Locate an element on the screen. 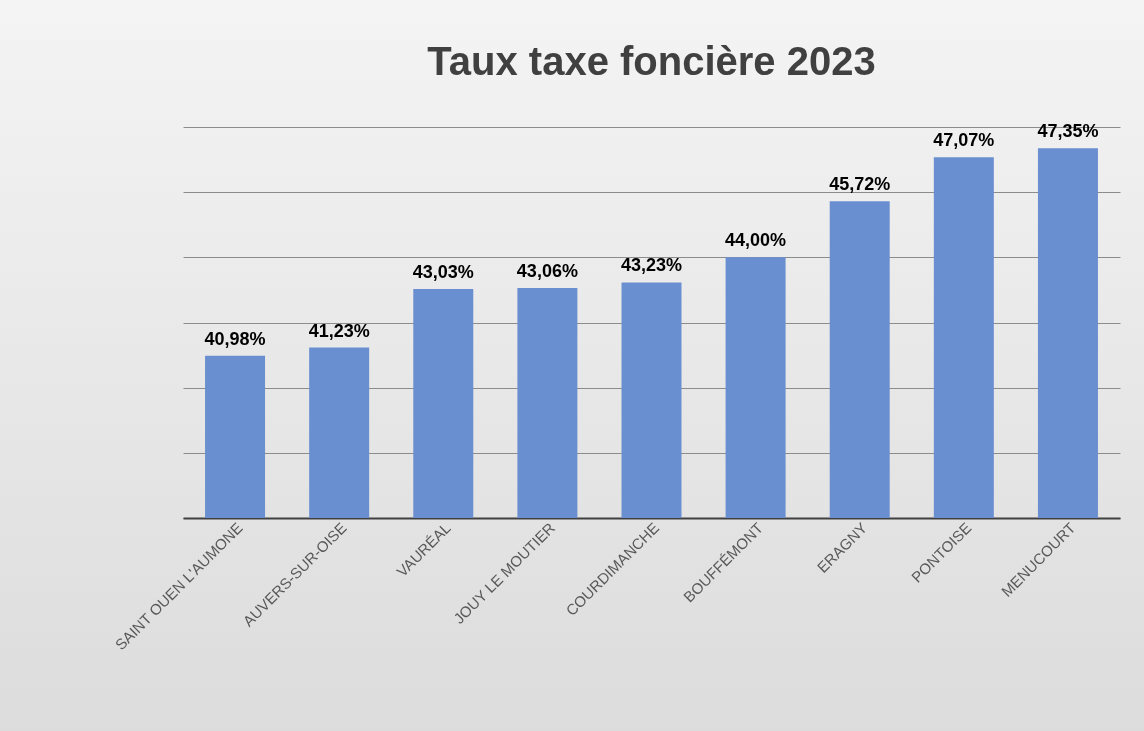  data-label: 47,35% is located at coordinates (1068, 131).